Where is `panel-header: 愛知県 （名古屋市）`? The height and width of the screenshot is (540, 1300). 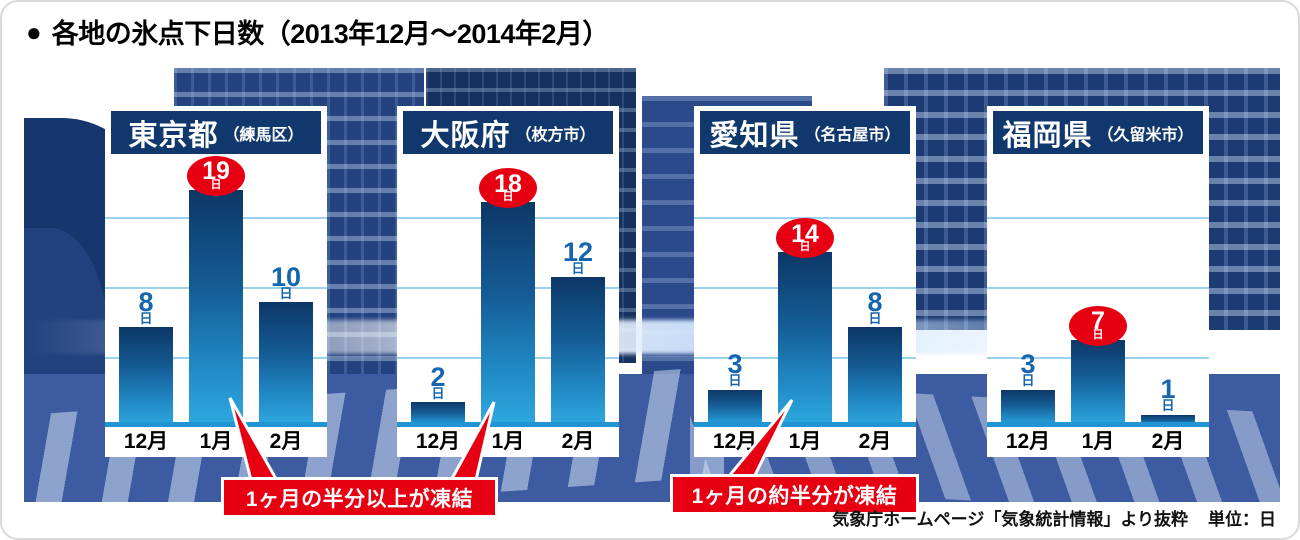 panel-header: 愛知県 （名古屋市） is located at coordinates (805, 132).